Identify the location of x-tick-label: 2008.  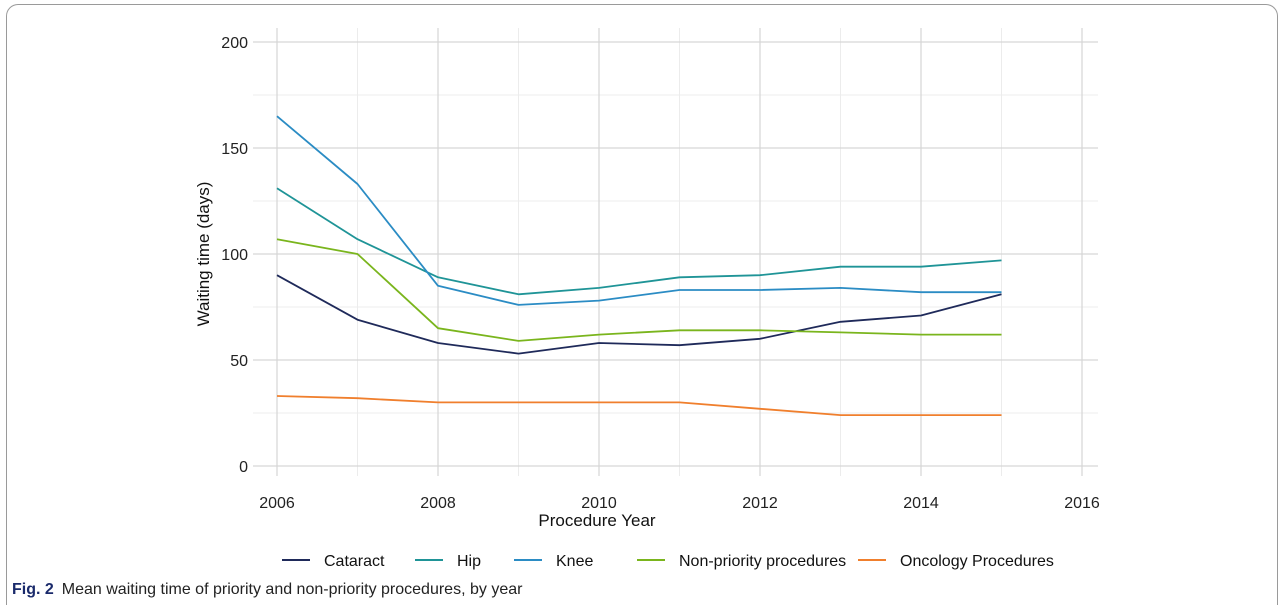
(438, 503).